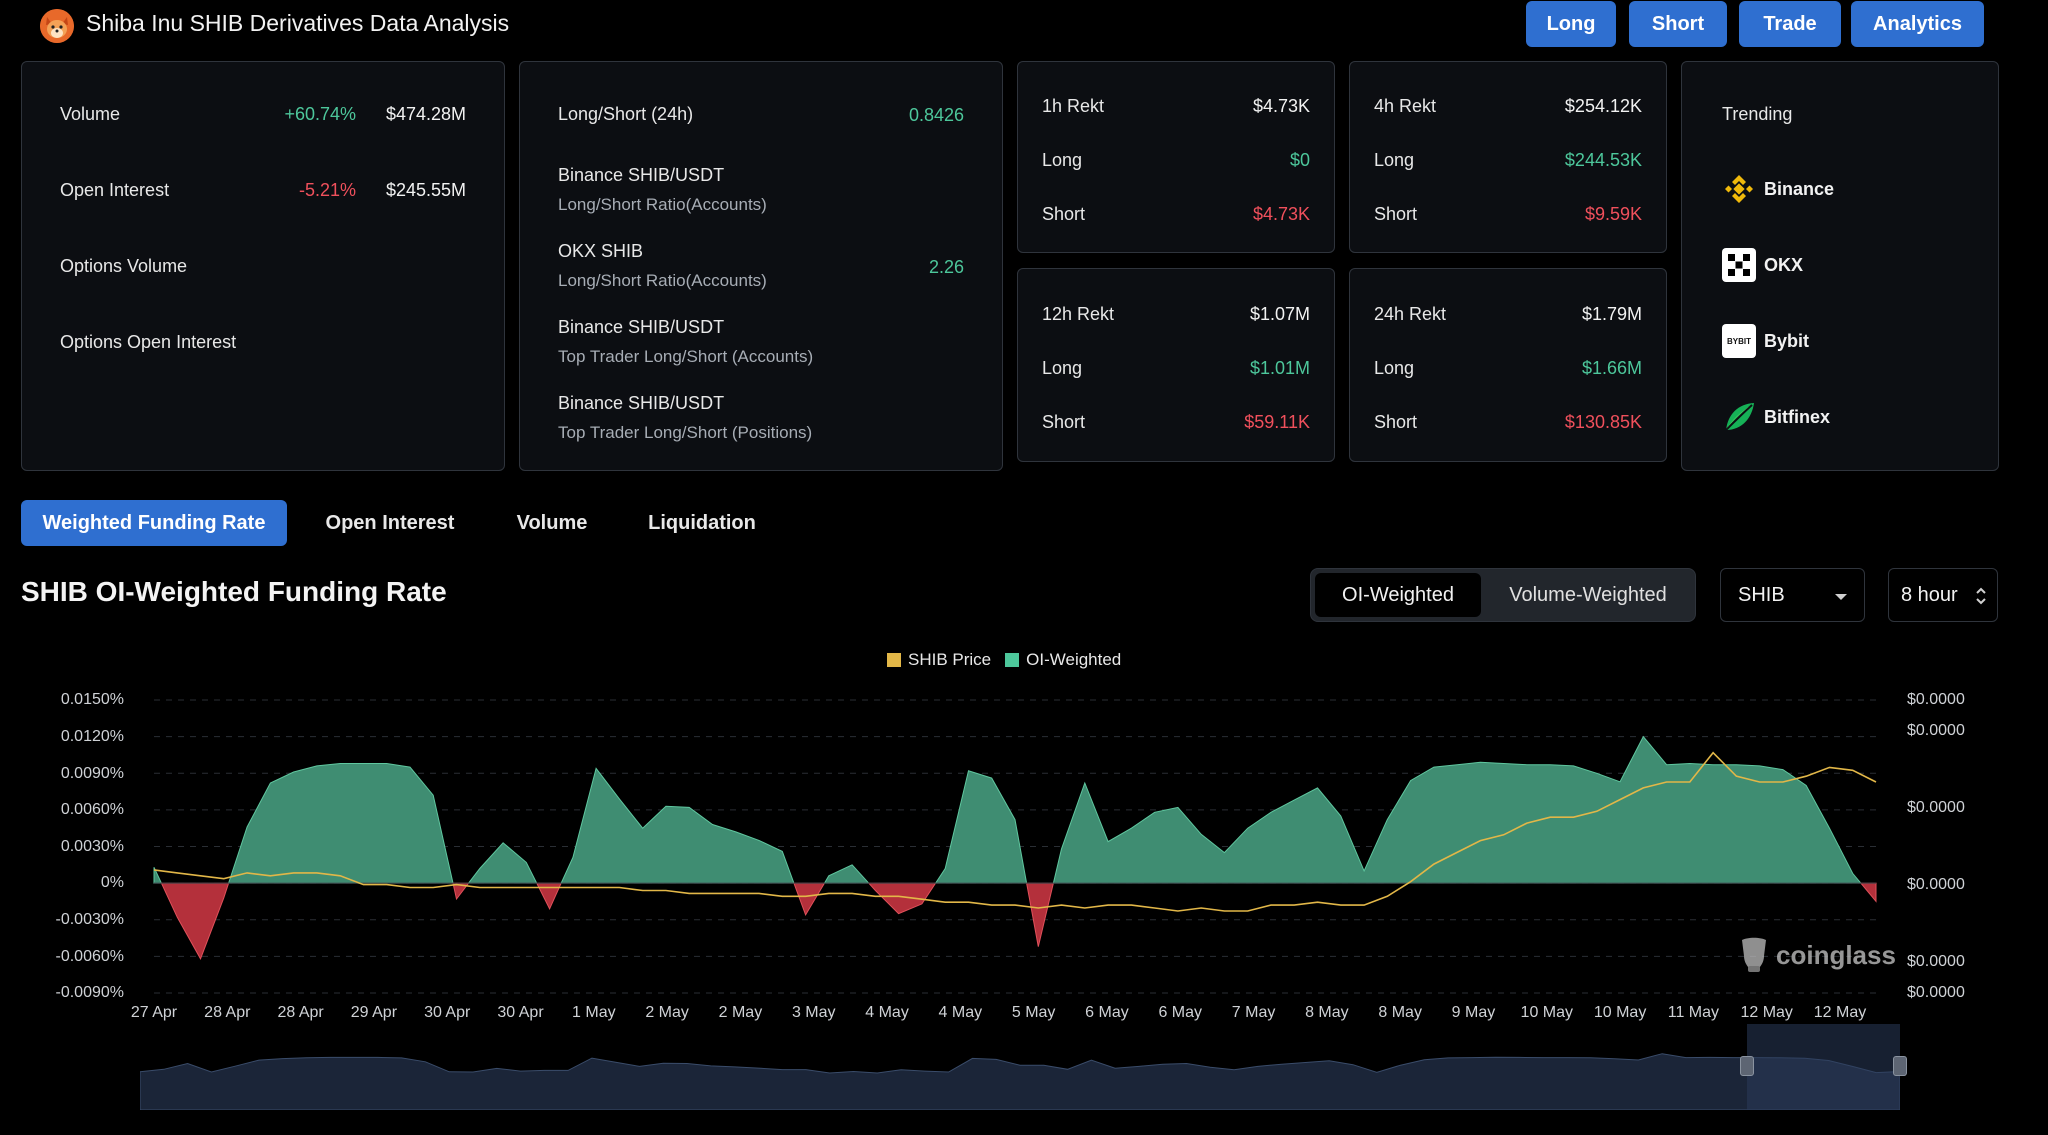 The image size is (2048, 1135). What do you see at coordinates (1739, 417) in the screenshot?
I see `bitfinex-icon` at bounding box center [1739, 417].